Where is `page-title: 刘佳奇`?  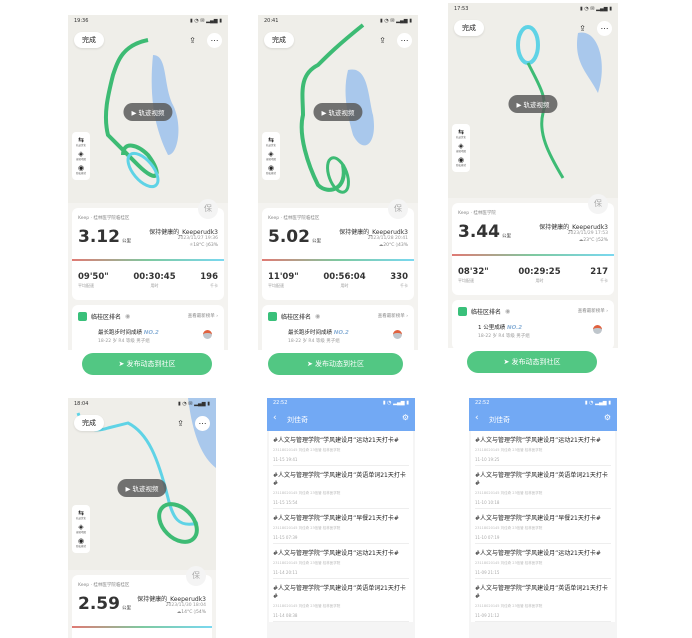
page-title: 刘佳奇 is located at coordinates (499, 420).